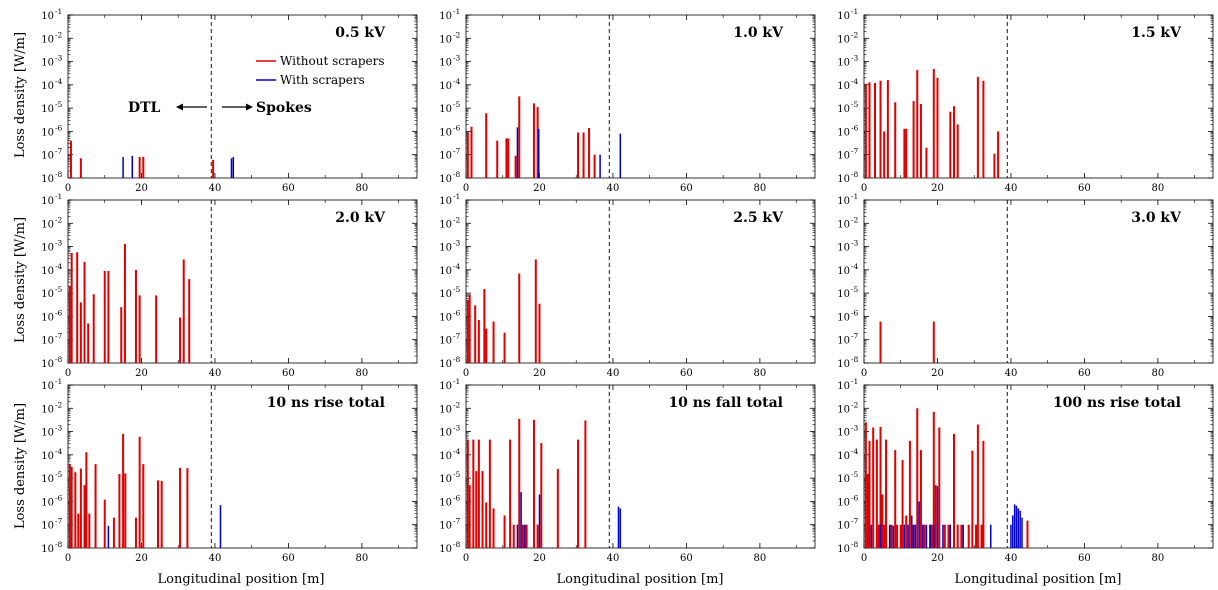  Describe the element at coordinates (332, 61) in the screenshot. I see `legend-label-without-scrapers: Without scrapers` at that location.